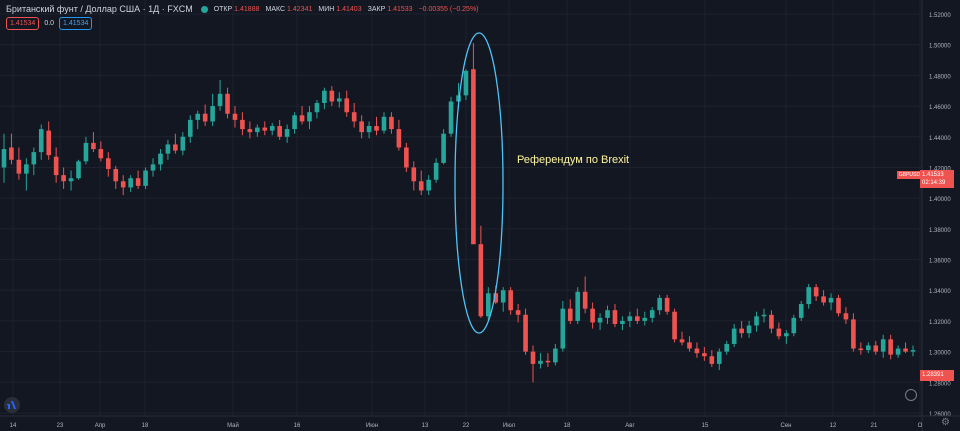 This screenshot has width=960, height=431. I want to click on buy-button: 1.41534, so click(76, 23).